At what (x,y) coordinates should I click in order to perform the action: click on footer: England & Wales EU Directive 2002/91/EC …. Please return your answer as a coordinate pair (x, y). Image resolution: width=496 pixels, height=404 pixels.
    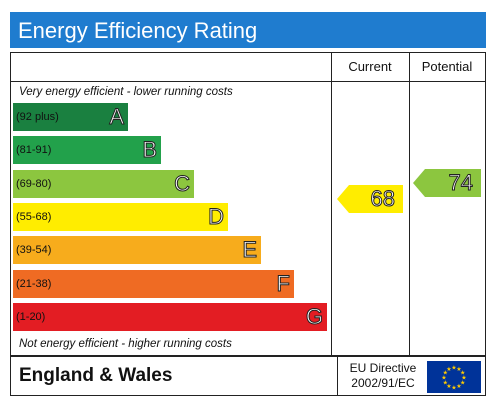
    Looking at the image, I should click on (248, 376).